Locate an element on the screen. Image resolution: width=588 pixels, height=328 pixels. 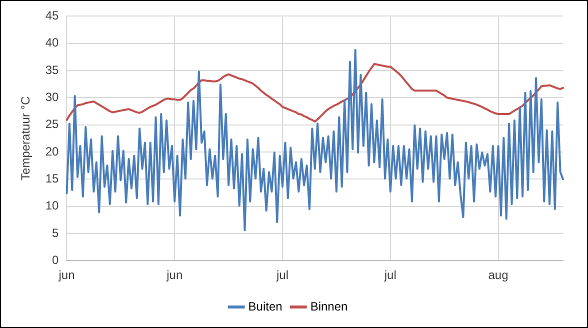
y-tick-label: 35 is located at coordinates (52, 69).